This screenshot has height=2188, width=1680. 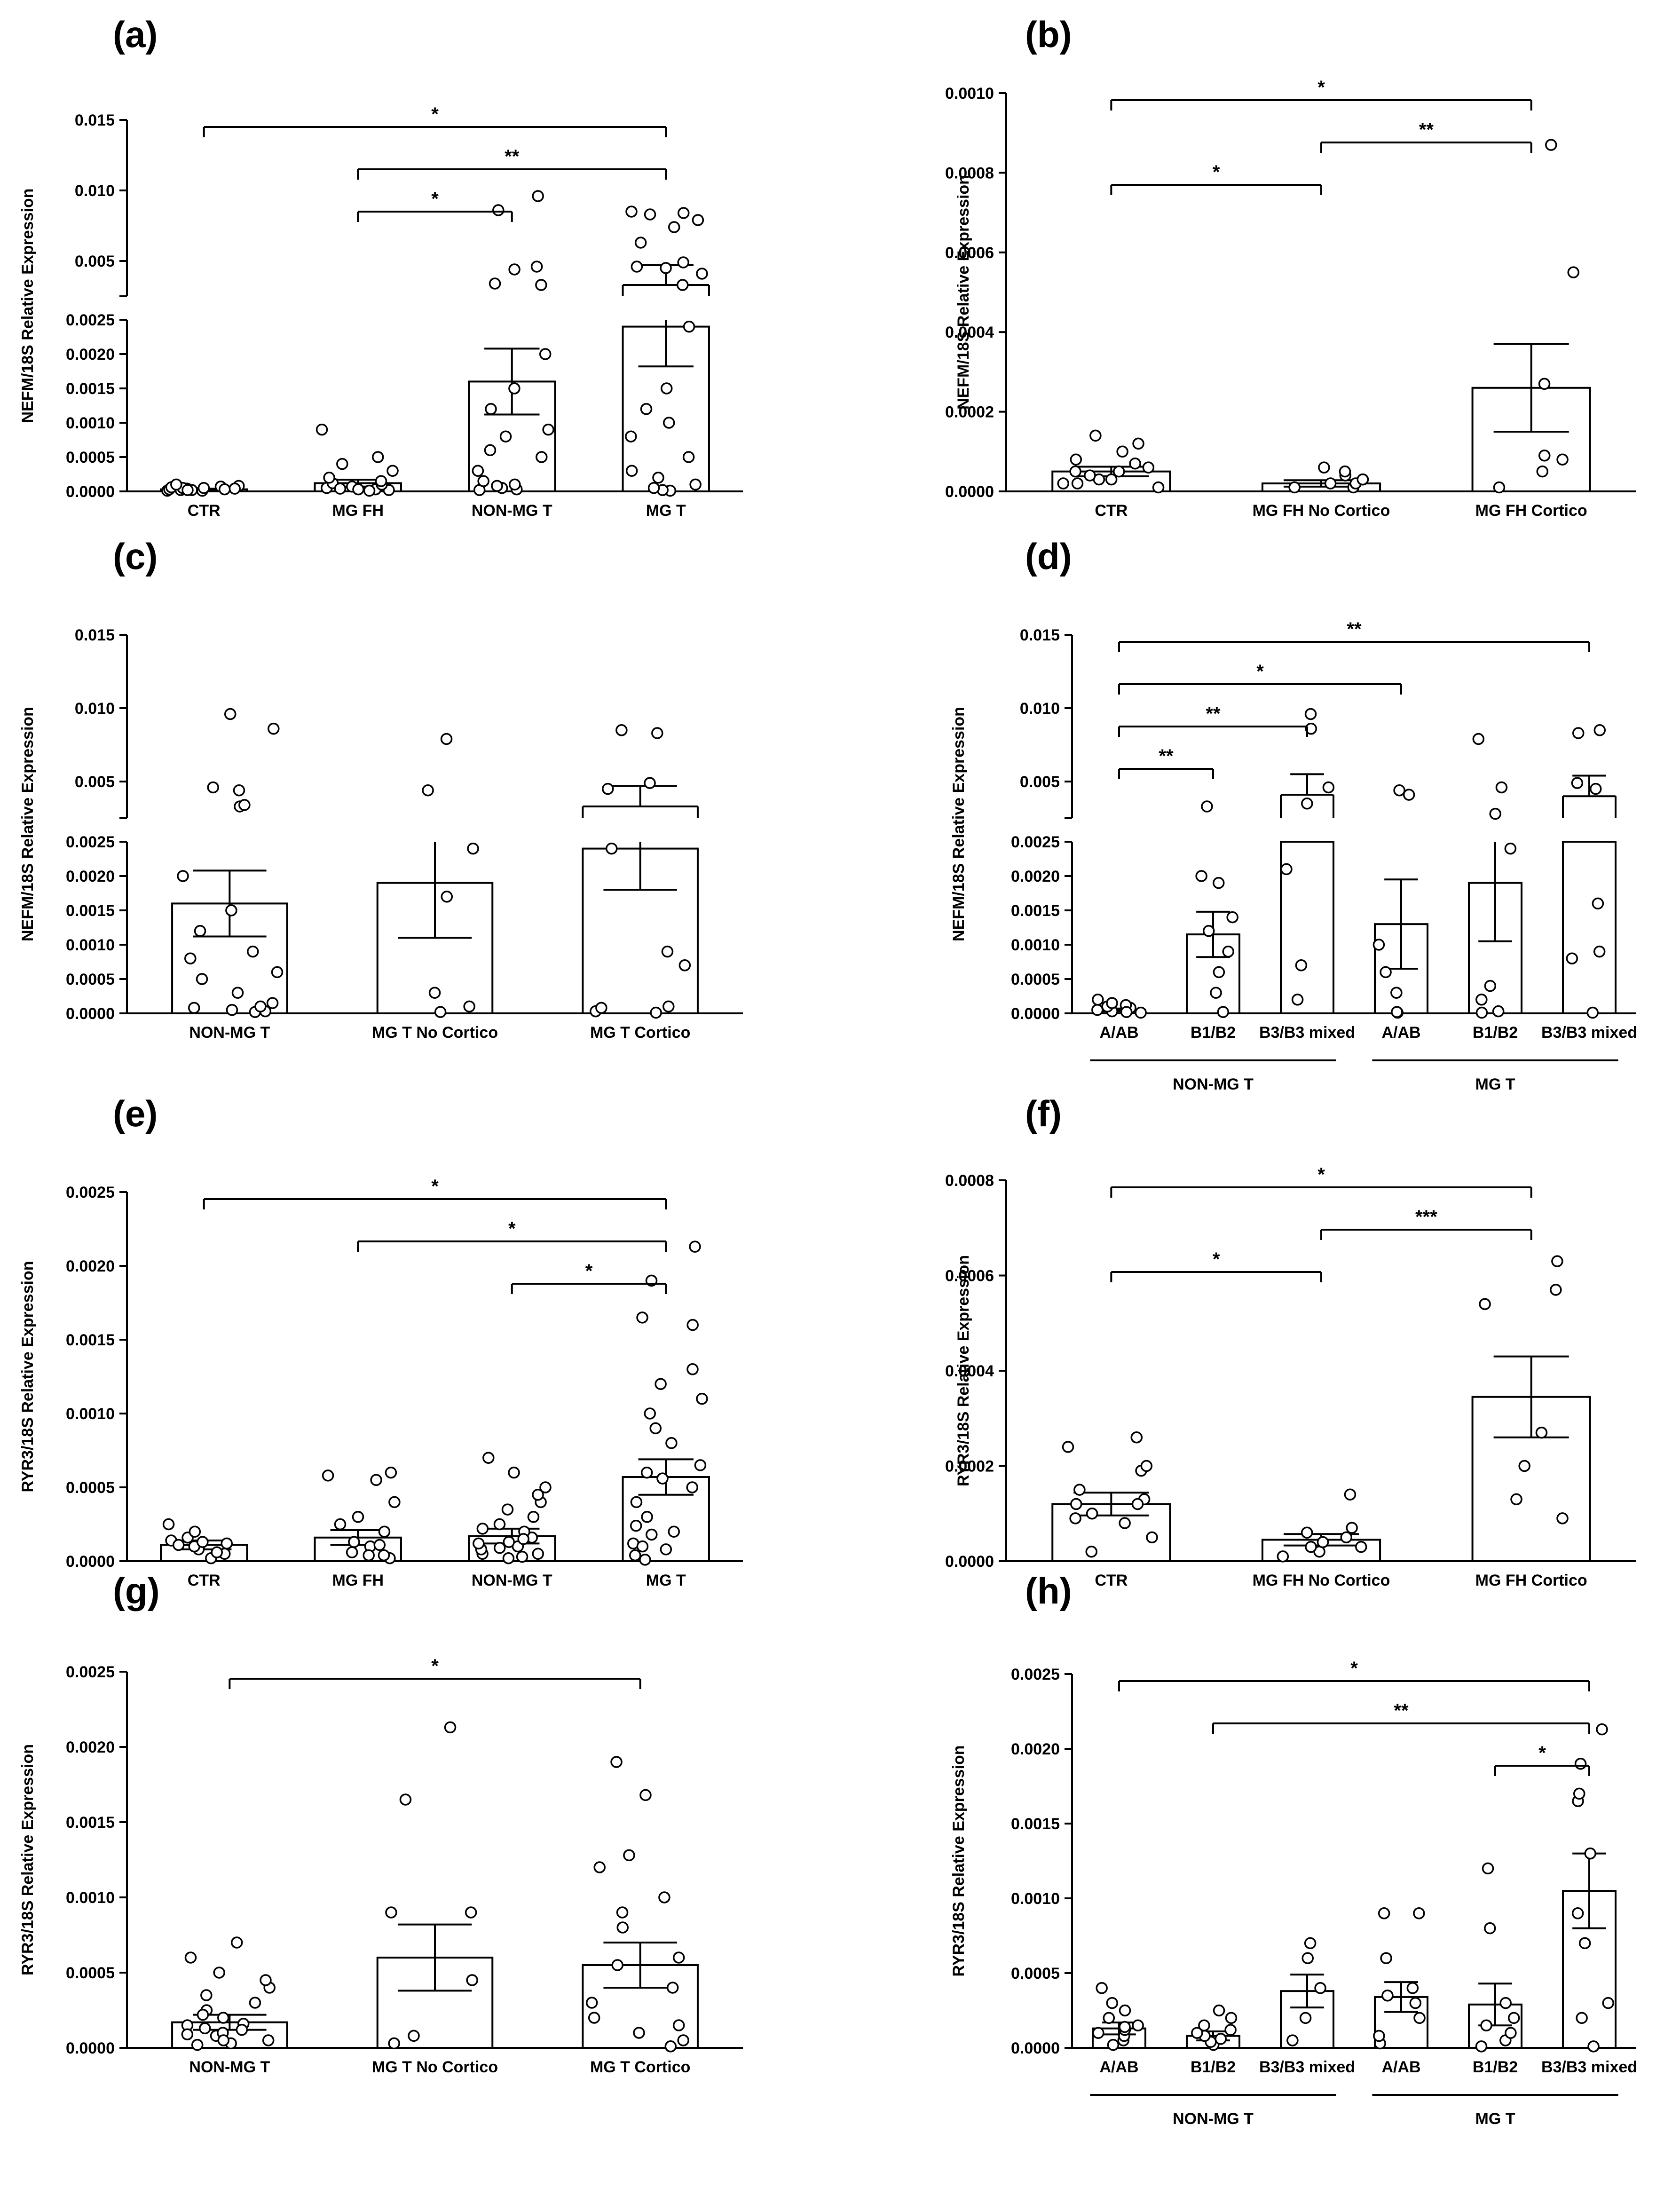 I want to click on y-tick-label: 0.0006, so click(x=970, y=253).